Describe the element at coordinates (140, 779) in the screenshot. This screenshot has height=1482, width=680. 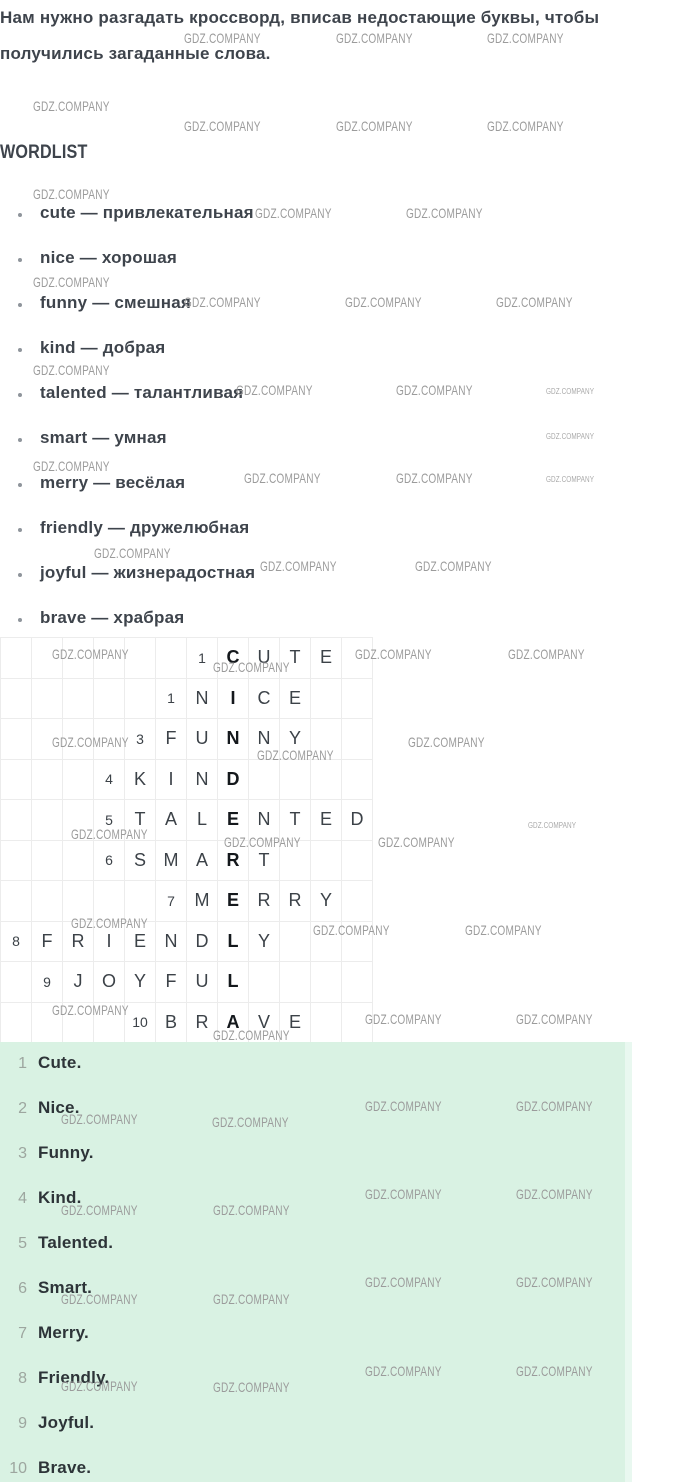
I see `crossword-cell: K` at that location.